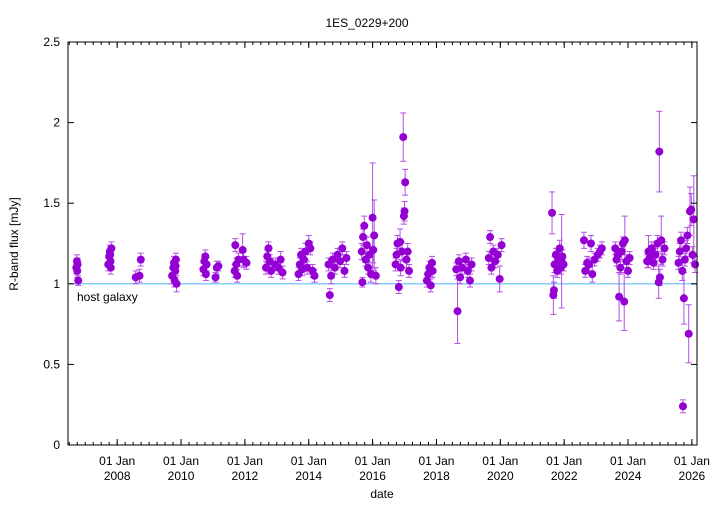 Image resolution: width=720 pixels, height=509 pixels. Describe the element at coordinates (107, 297) in the screenshot. I see `host-galaxy-label: host galaxy` at that location.